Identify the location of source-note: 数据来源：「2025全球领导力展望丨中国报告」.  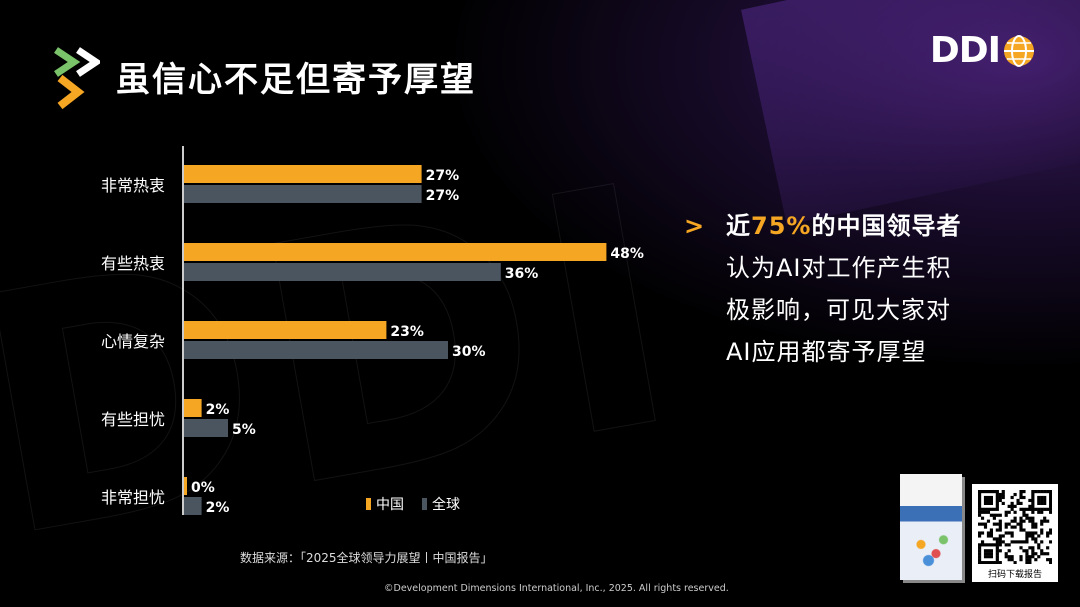
(366, 558).